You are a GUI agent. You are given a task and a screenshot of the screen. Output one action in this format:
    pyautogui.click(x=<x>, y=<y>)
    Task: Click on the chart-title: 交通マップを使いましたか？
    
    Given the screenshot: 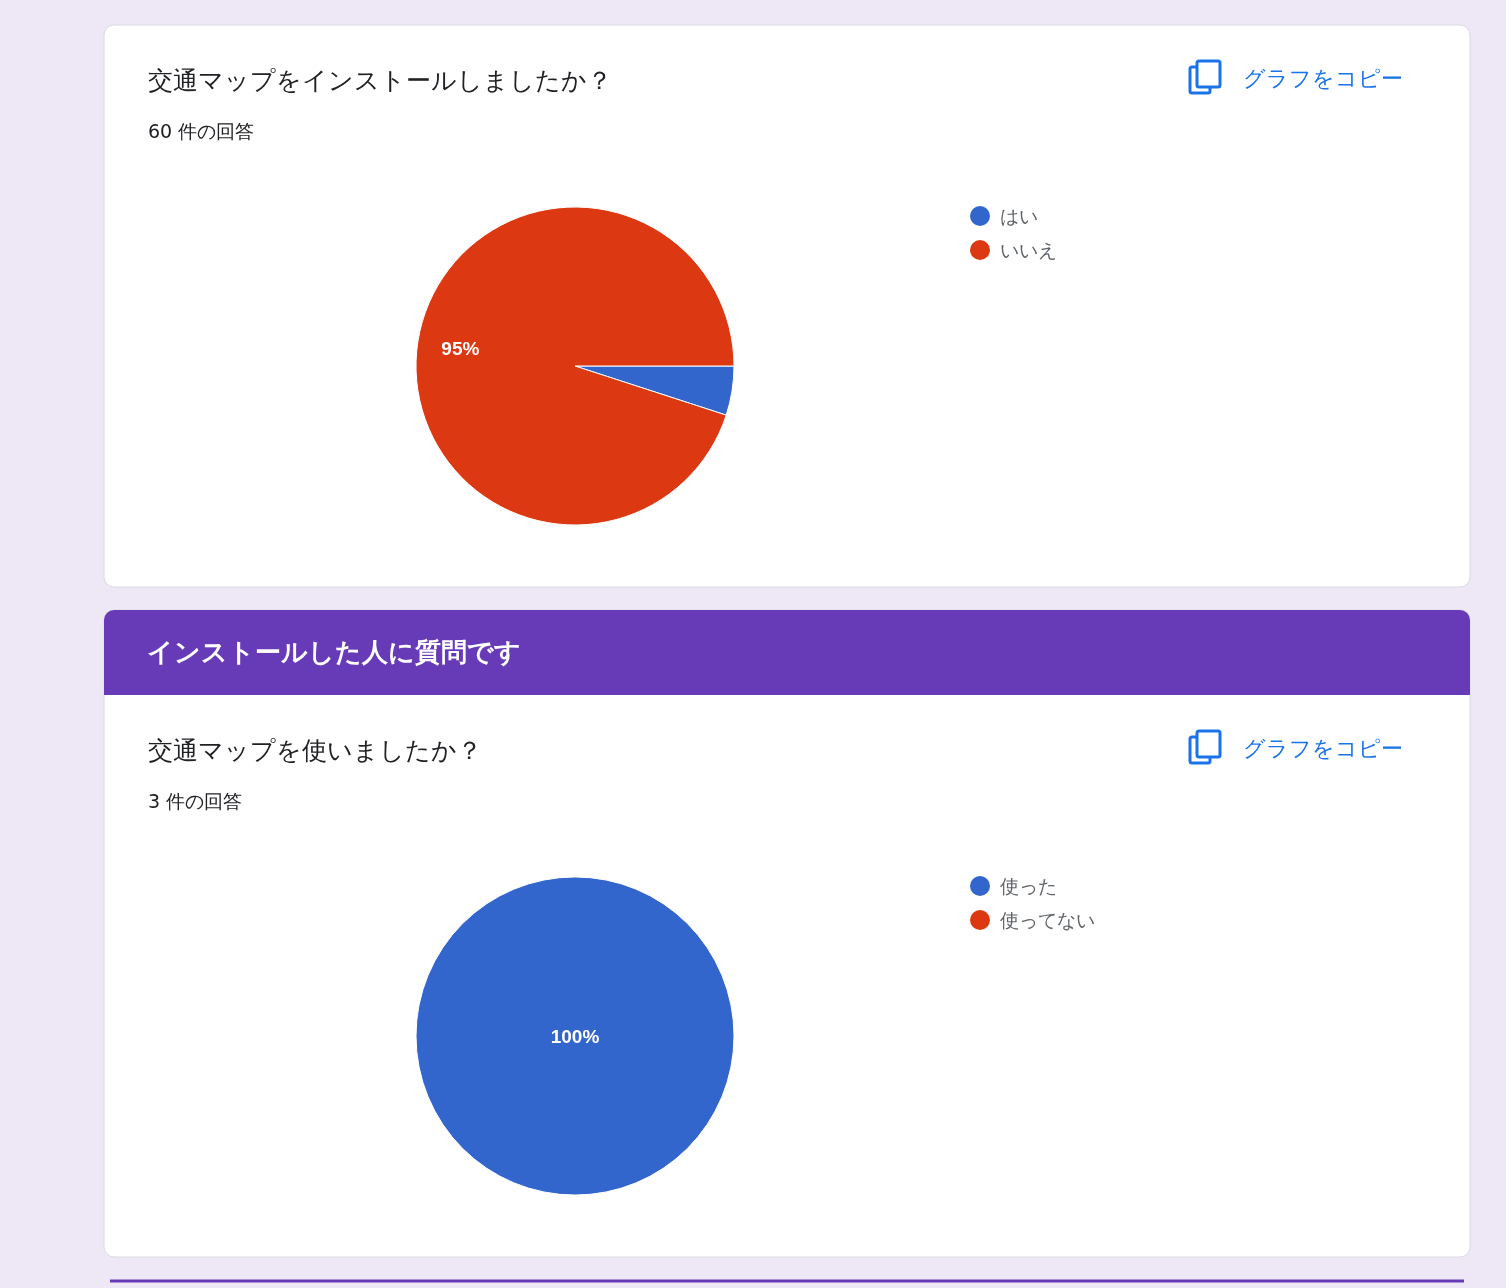 What is the action you would take?
    pyautogui.click(x=315, y=750)
    